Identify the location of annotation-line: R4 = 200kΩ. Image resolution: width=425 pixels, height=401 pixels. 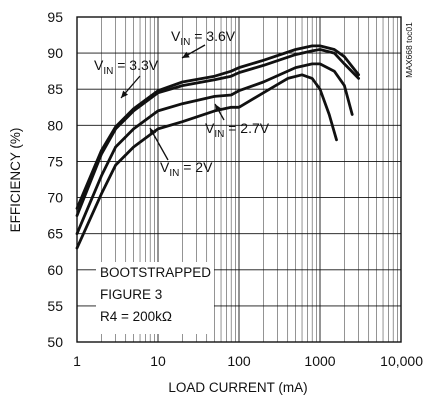
(136, 316).